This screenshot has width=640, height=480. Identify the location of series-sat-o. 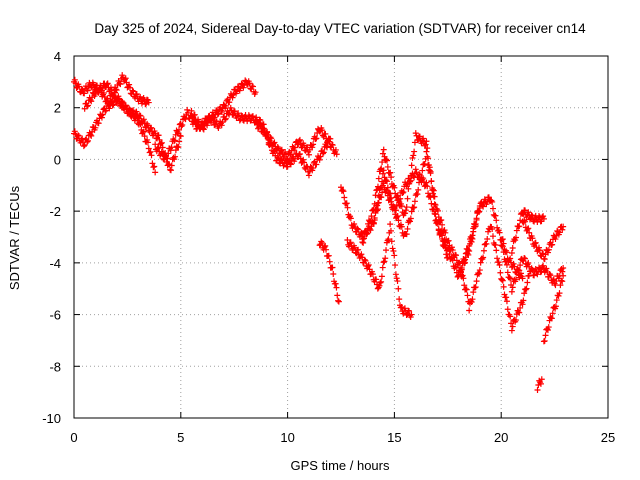
(512, 259).